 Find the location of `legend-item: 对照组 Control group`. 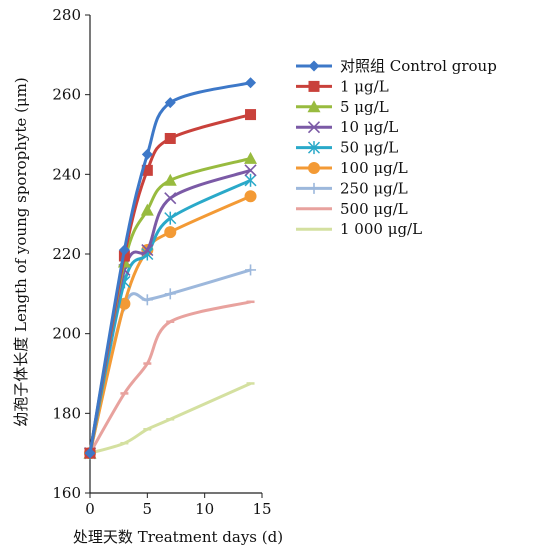

legend-item: 对照组 Control group is located at coordinates (396, 66).